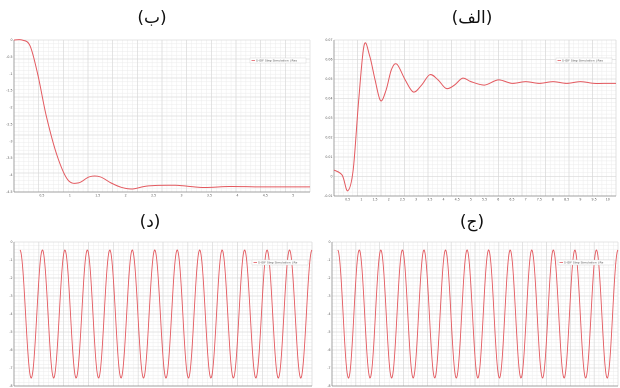  What do you see at coordinates (9, 124) in the screenshot?
I see `y-tick-label: -2.5` at bounding box center [9, 124].